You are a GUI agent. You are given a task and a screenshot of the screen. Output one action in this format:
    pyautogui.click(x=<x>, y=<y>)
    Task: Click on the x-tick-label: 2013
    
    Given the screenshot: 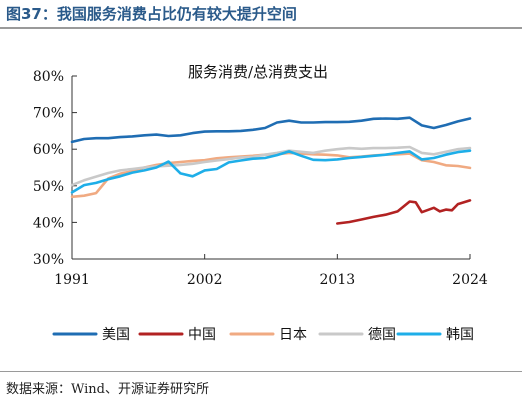 What is the action you would take?
    pyautogui.click(x=338, y=280)
    